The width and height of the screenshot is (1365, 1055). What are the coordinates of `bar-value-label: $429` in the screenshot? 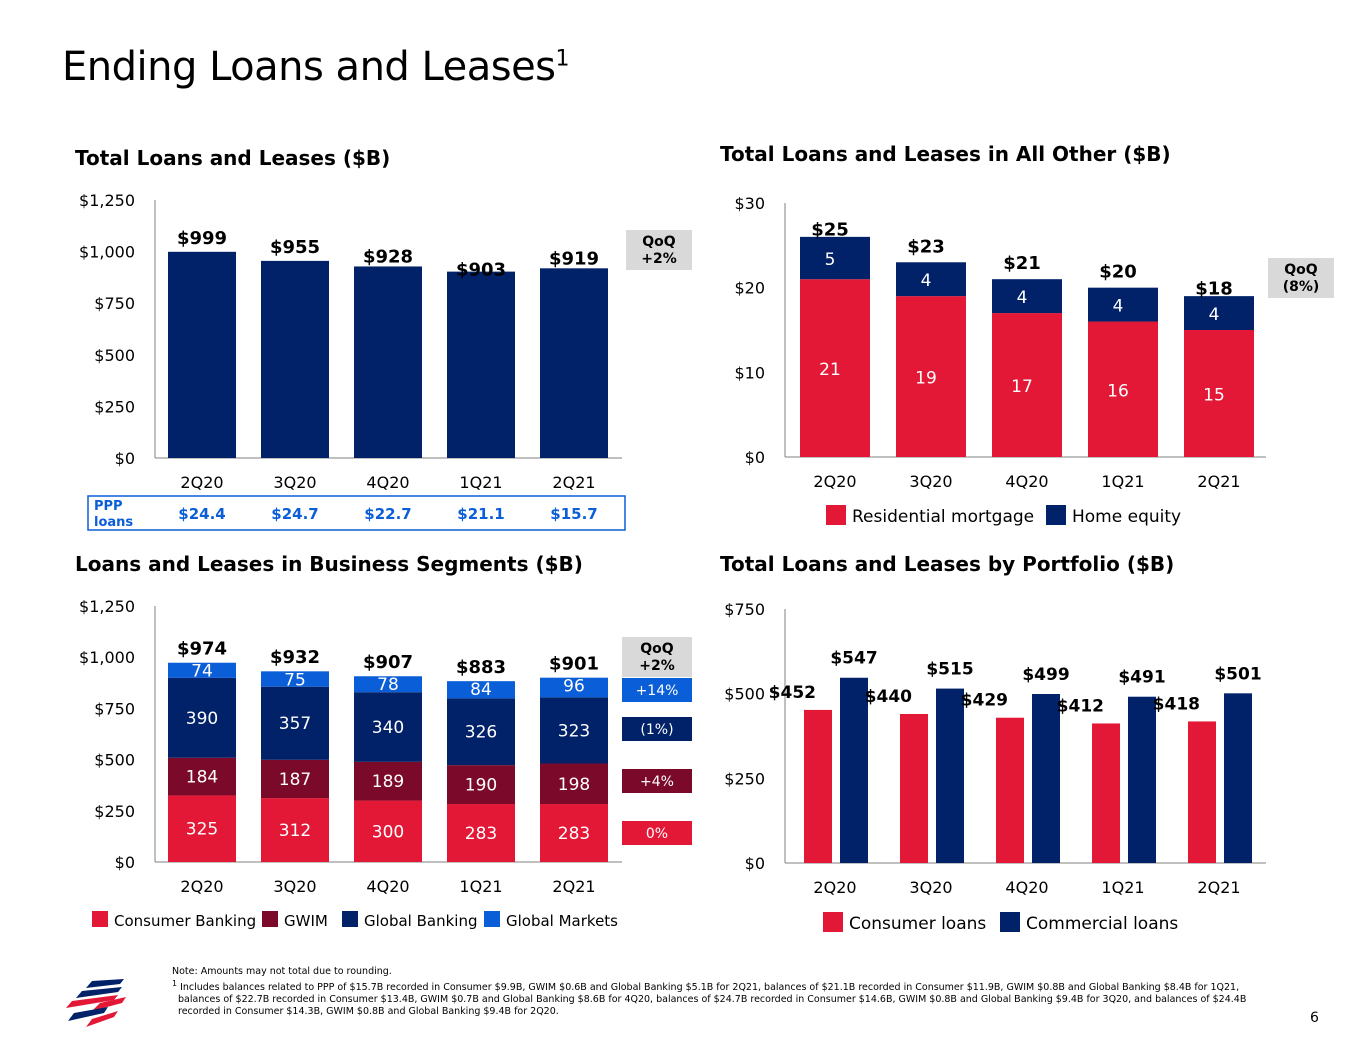 It's located at (984, 701).